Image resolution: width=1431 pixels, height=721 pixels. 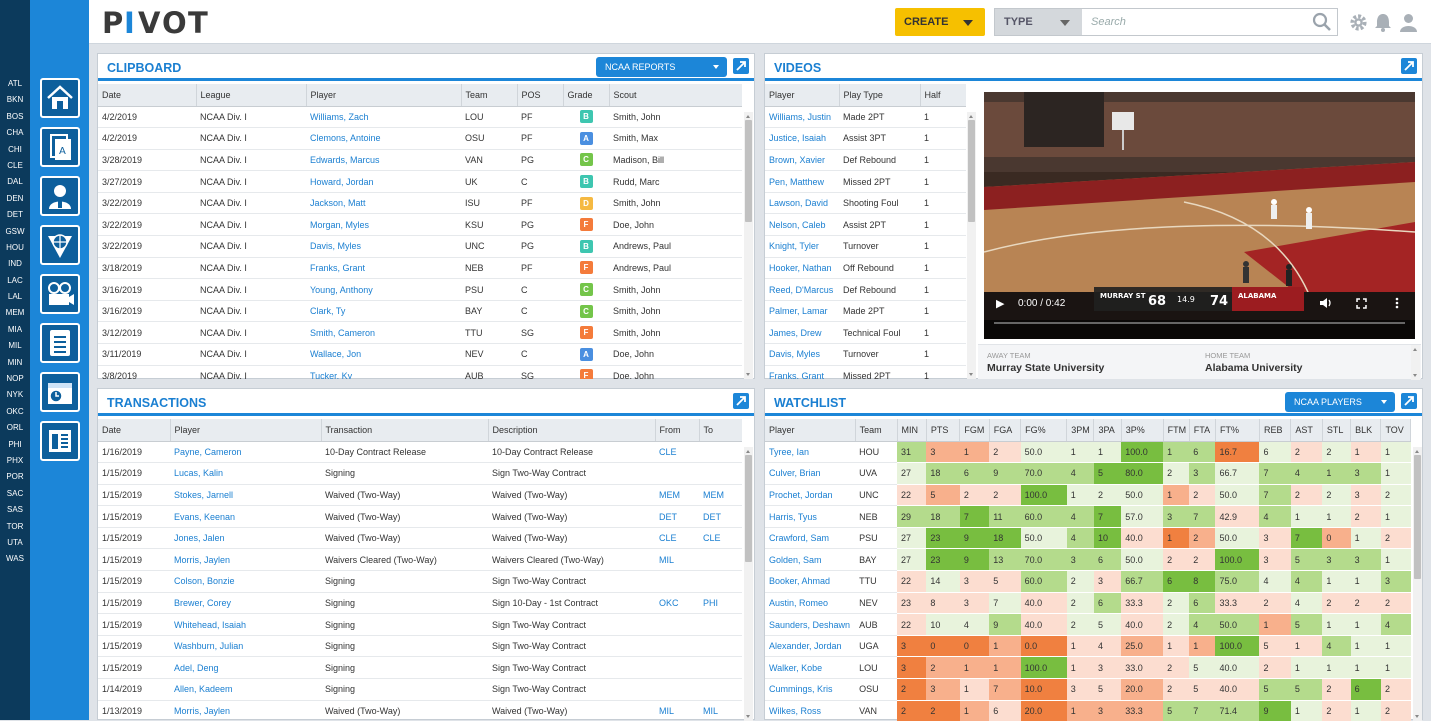 I want to click on team-link: CHI, so click(x=15, y=149).